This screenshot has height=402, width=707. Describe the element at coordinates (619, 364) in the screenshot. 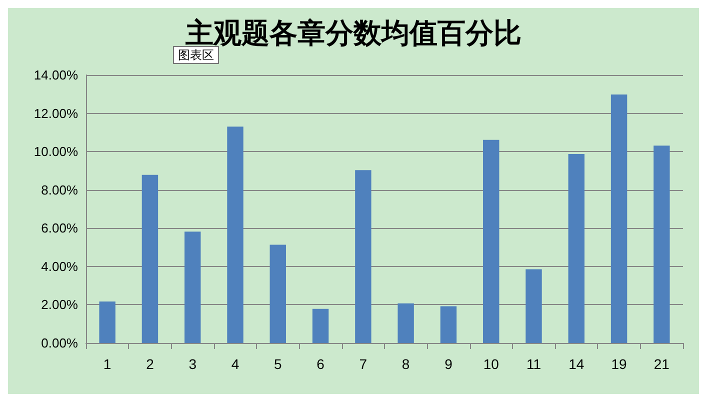

I see `x-tick-label: 19` at that location.